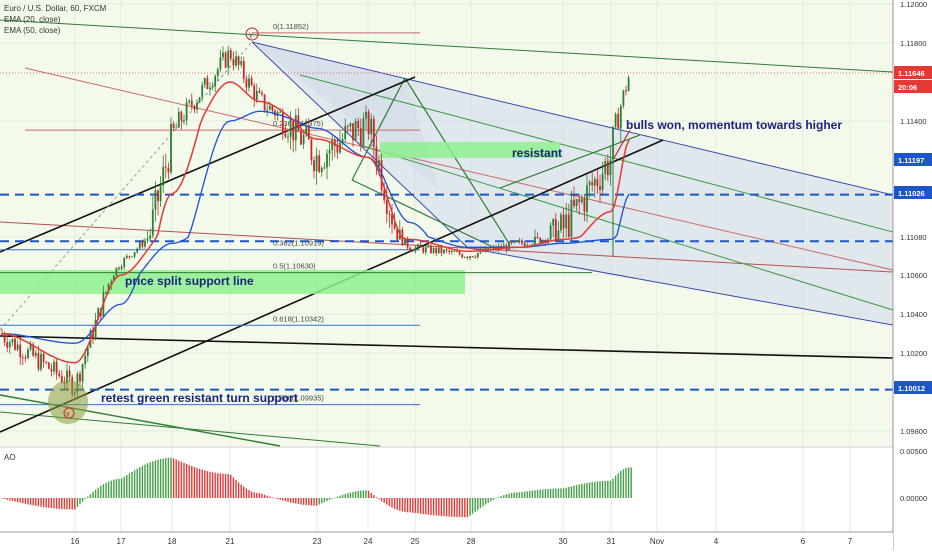 The width and height of the screenshot is (932, 555). I want to click on price-badge-1: 20:06, so click(907, 87).